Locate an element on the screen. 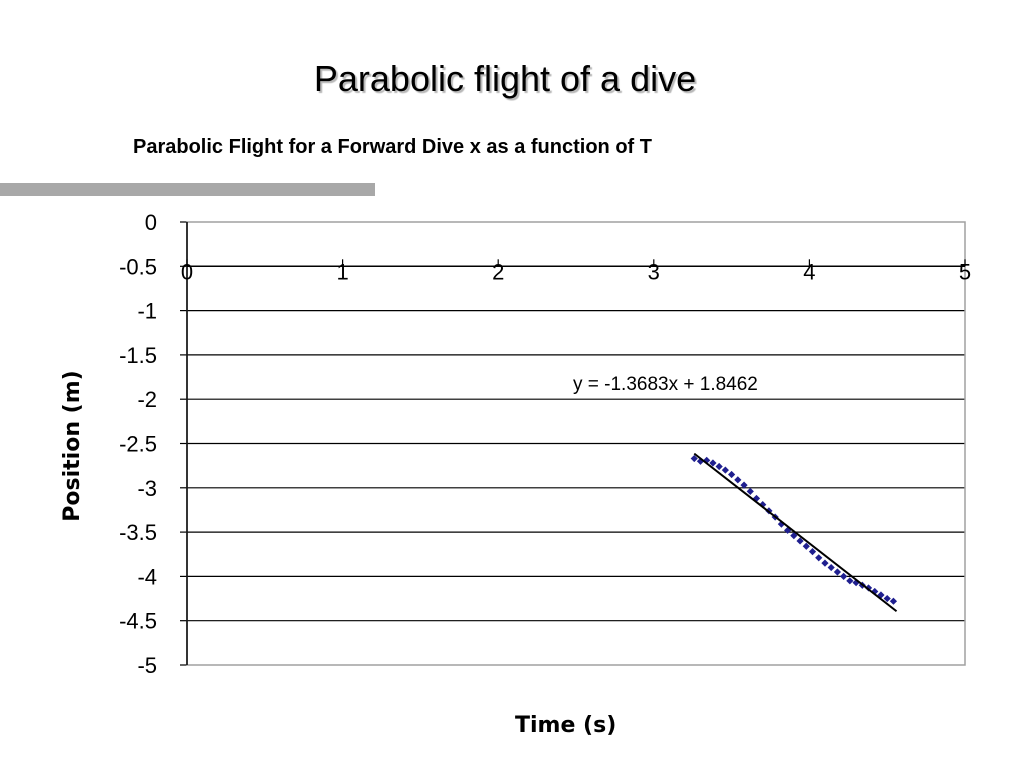 This screenshot has width=1024, height=768. y-tick-labels: 0 -0.5 -1 -1.5 -2 -2.5 -3 -3.5 -4 -4.5 -5 is located at coordinates (138, 444).